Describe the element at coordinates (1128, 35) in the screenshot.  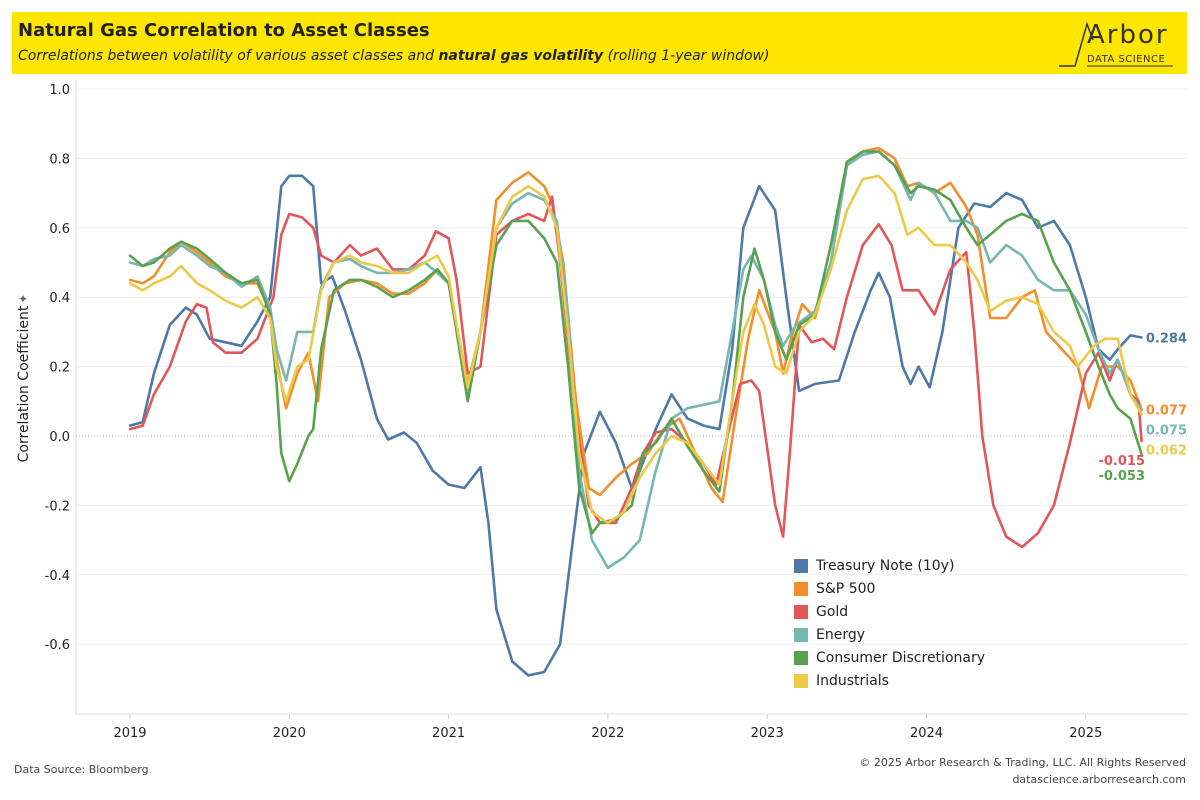
I see `logo-word: Arbor` at that location.